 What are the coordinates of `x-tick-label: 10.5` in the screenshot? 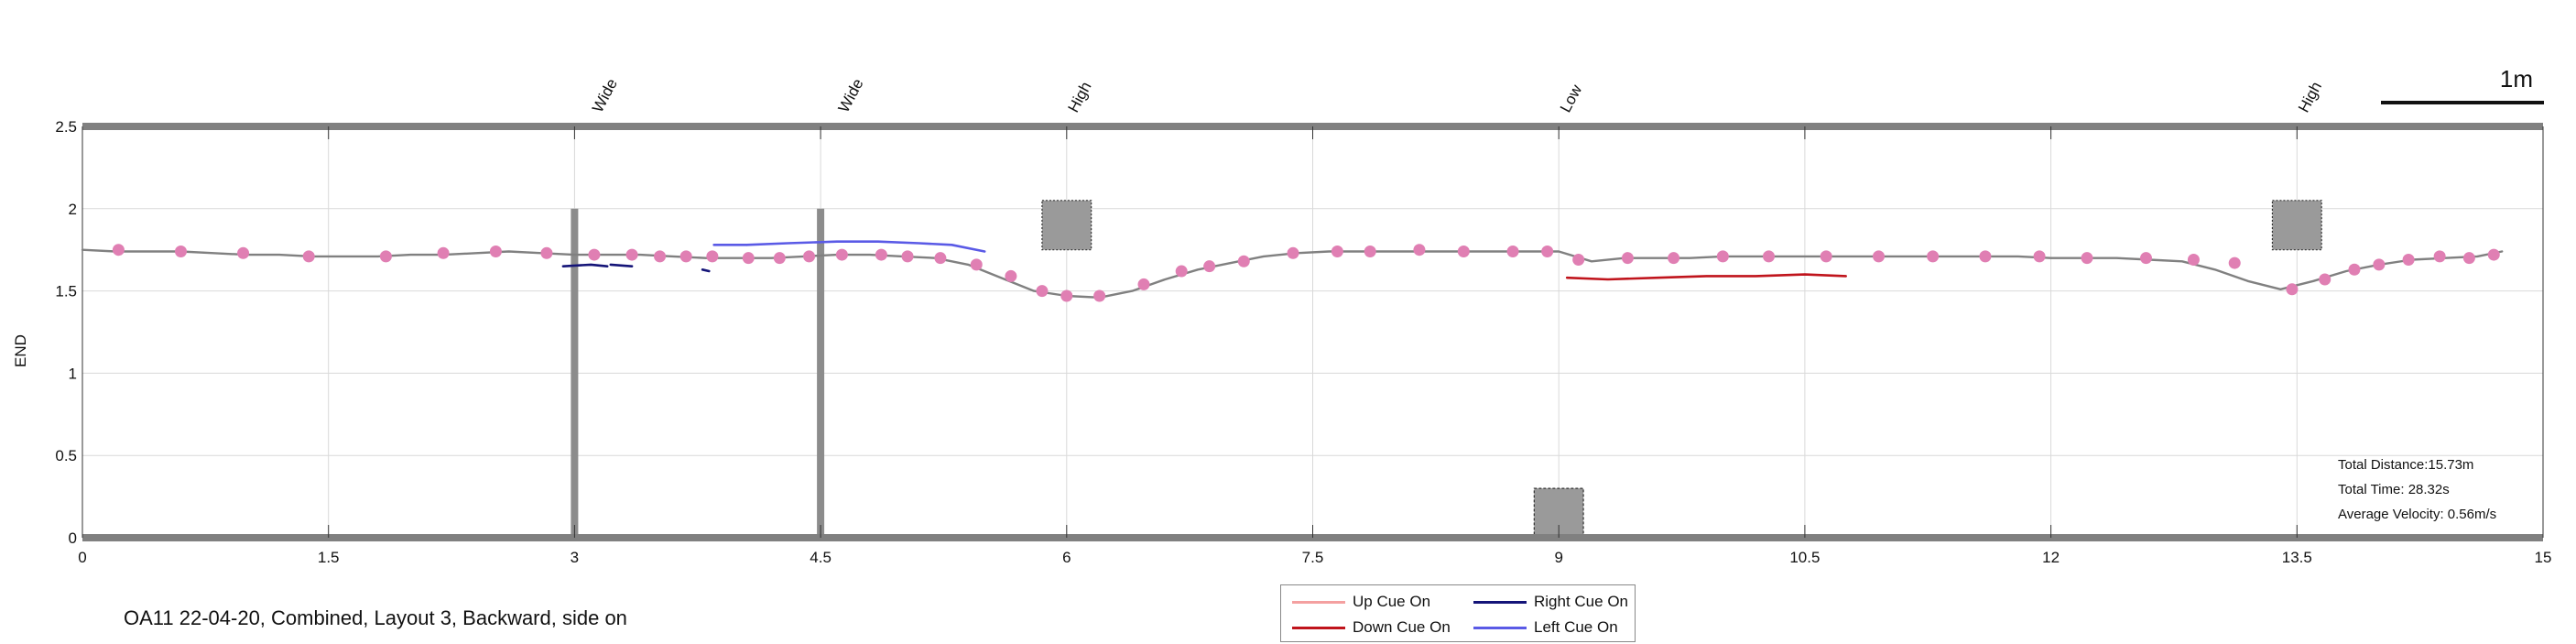 It's located at (1804, 558).